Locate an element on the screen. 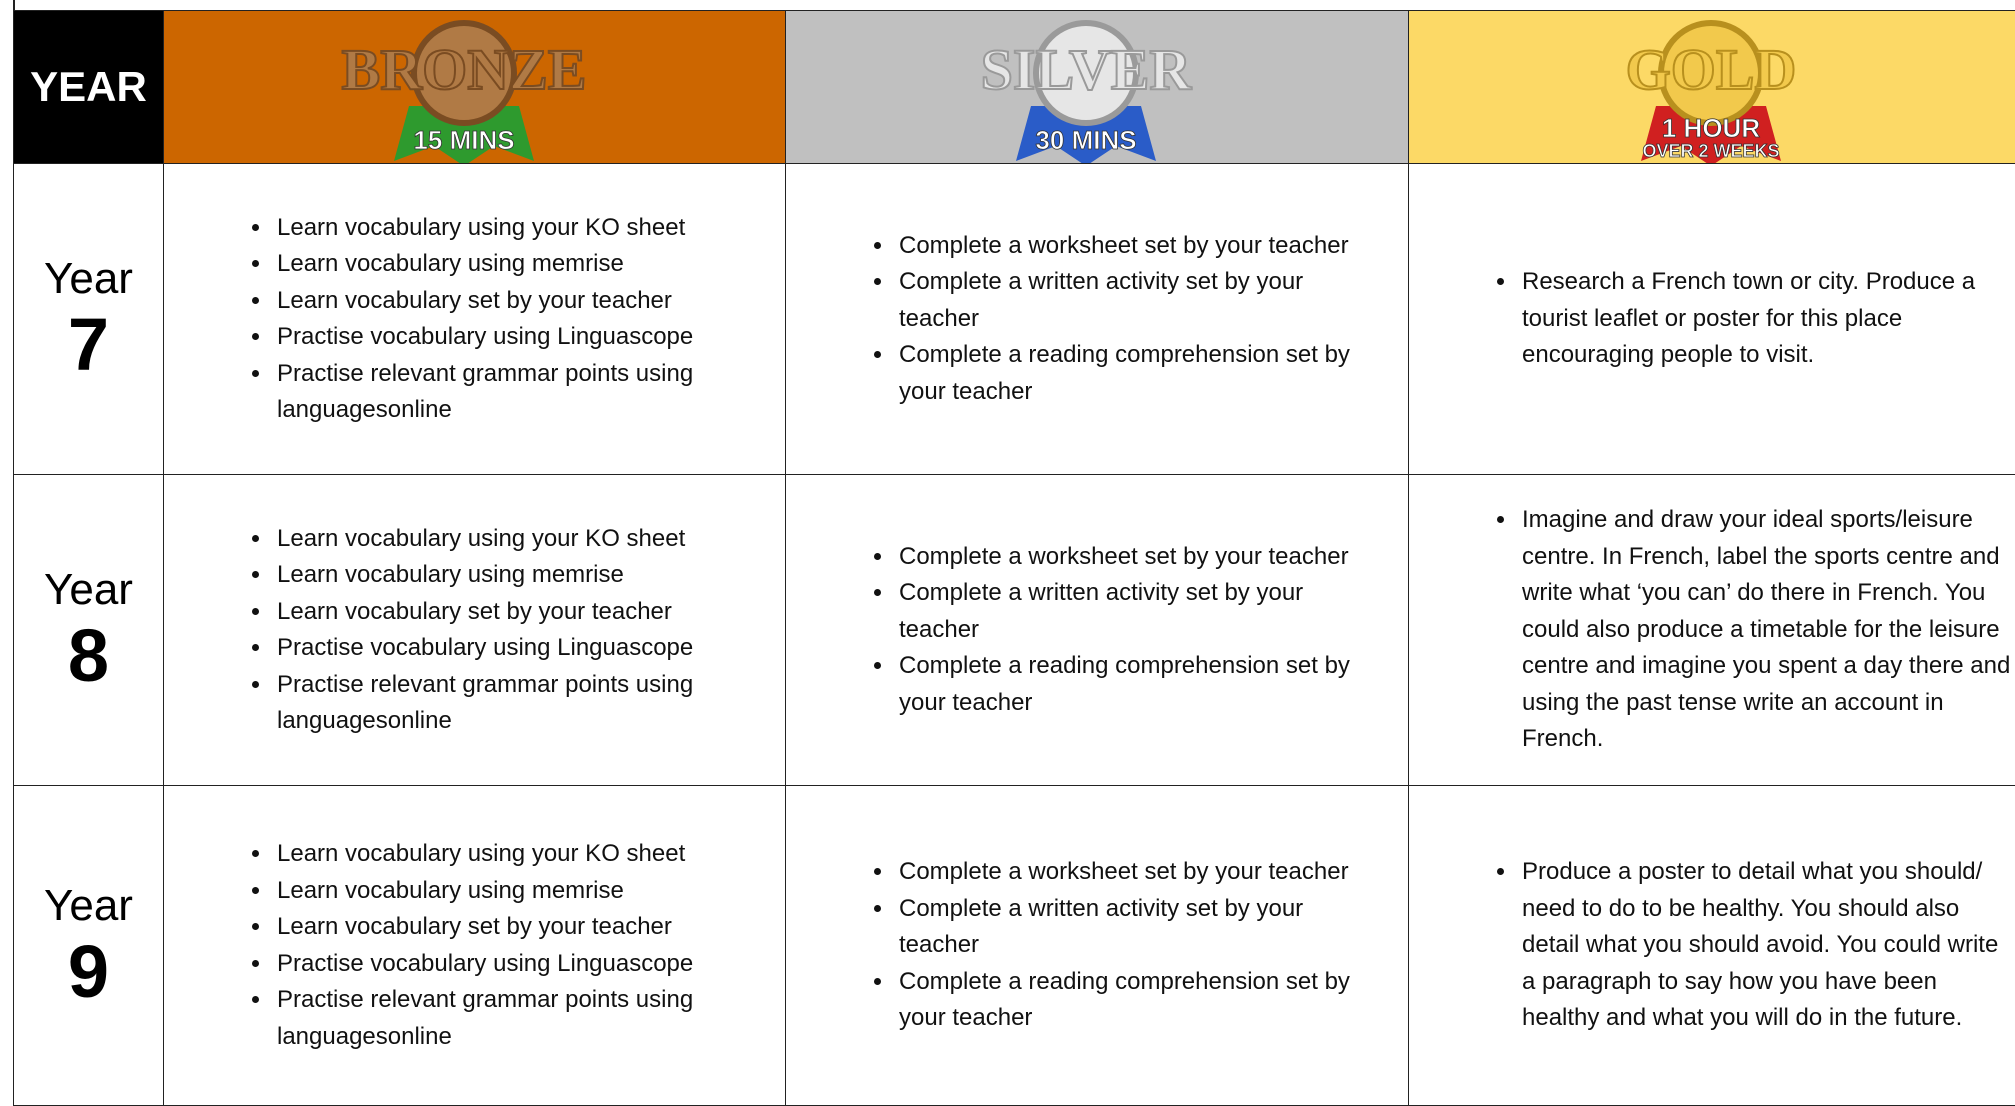 Image resolution: width=2015 pixels, height=1106 pixels. year-number: 8 is located at coordinates (88, 655).